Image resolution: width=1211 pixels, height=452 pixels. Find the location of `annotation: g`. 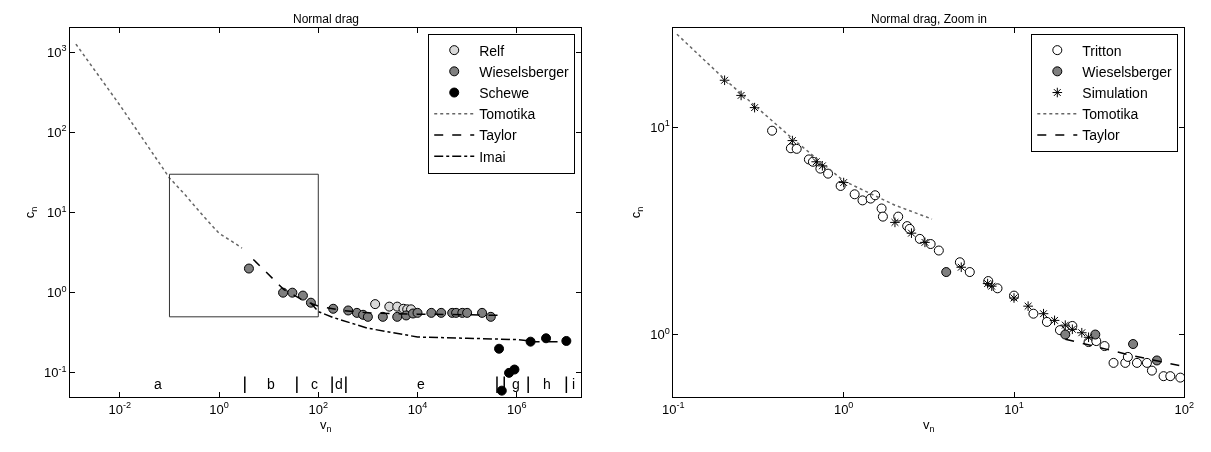

annotation: g is located at coordinates (516, 384).